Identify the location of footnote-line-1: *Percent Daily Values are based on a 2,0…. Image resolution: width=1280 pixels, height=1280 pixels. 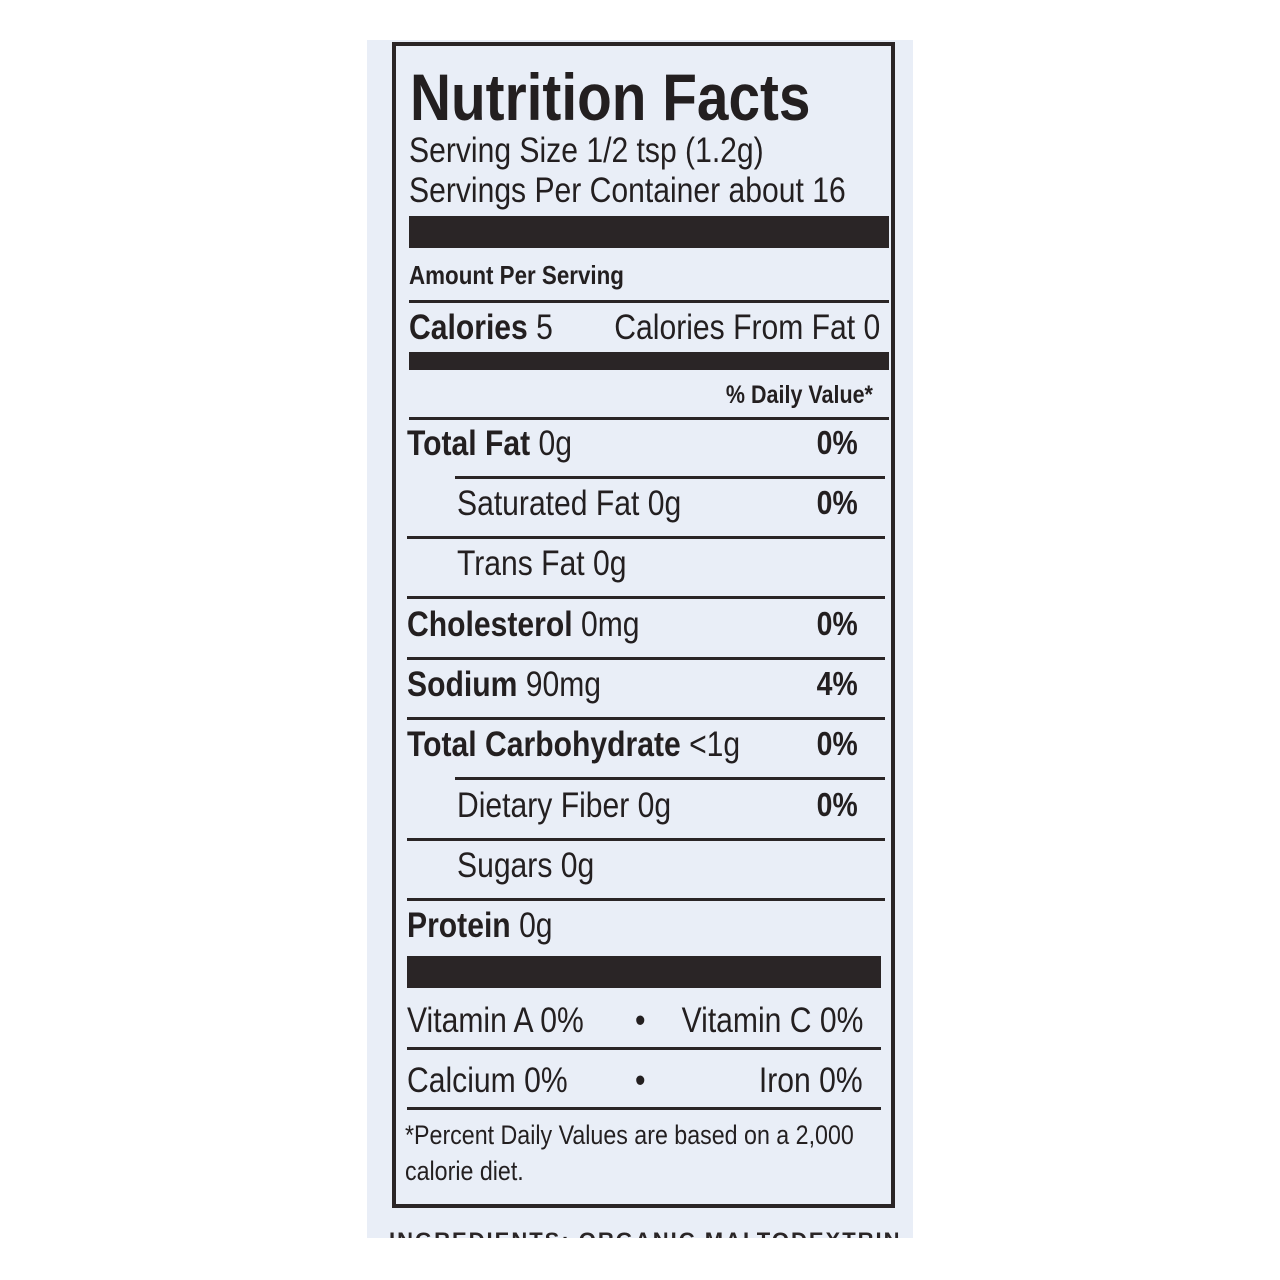
(629, 1135).